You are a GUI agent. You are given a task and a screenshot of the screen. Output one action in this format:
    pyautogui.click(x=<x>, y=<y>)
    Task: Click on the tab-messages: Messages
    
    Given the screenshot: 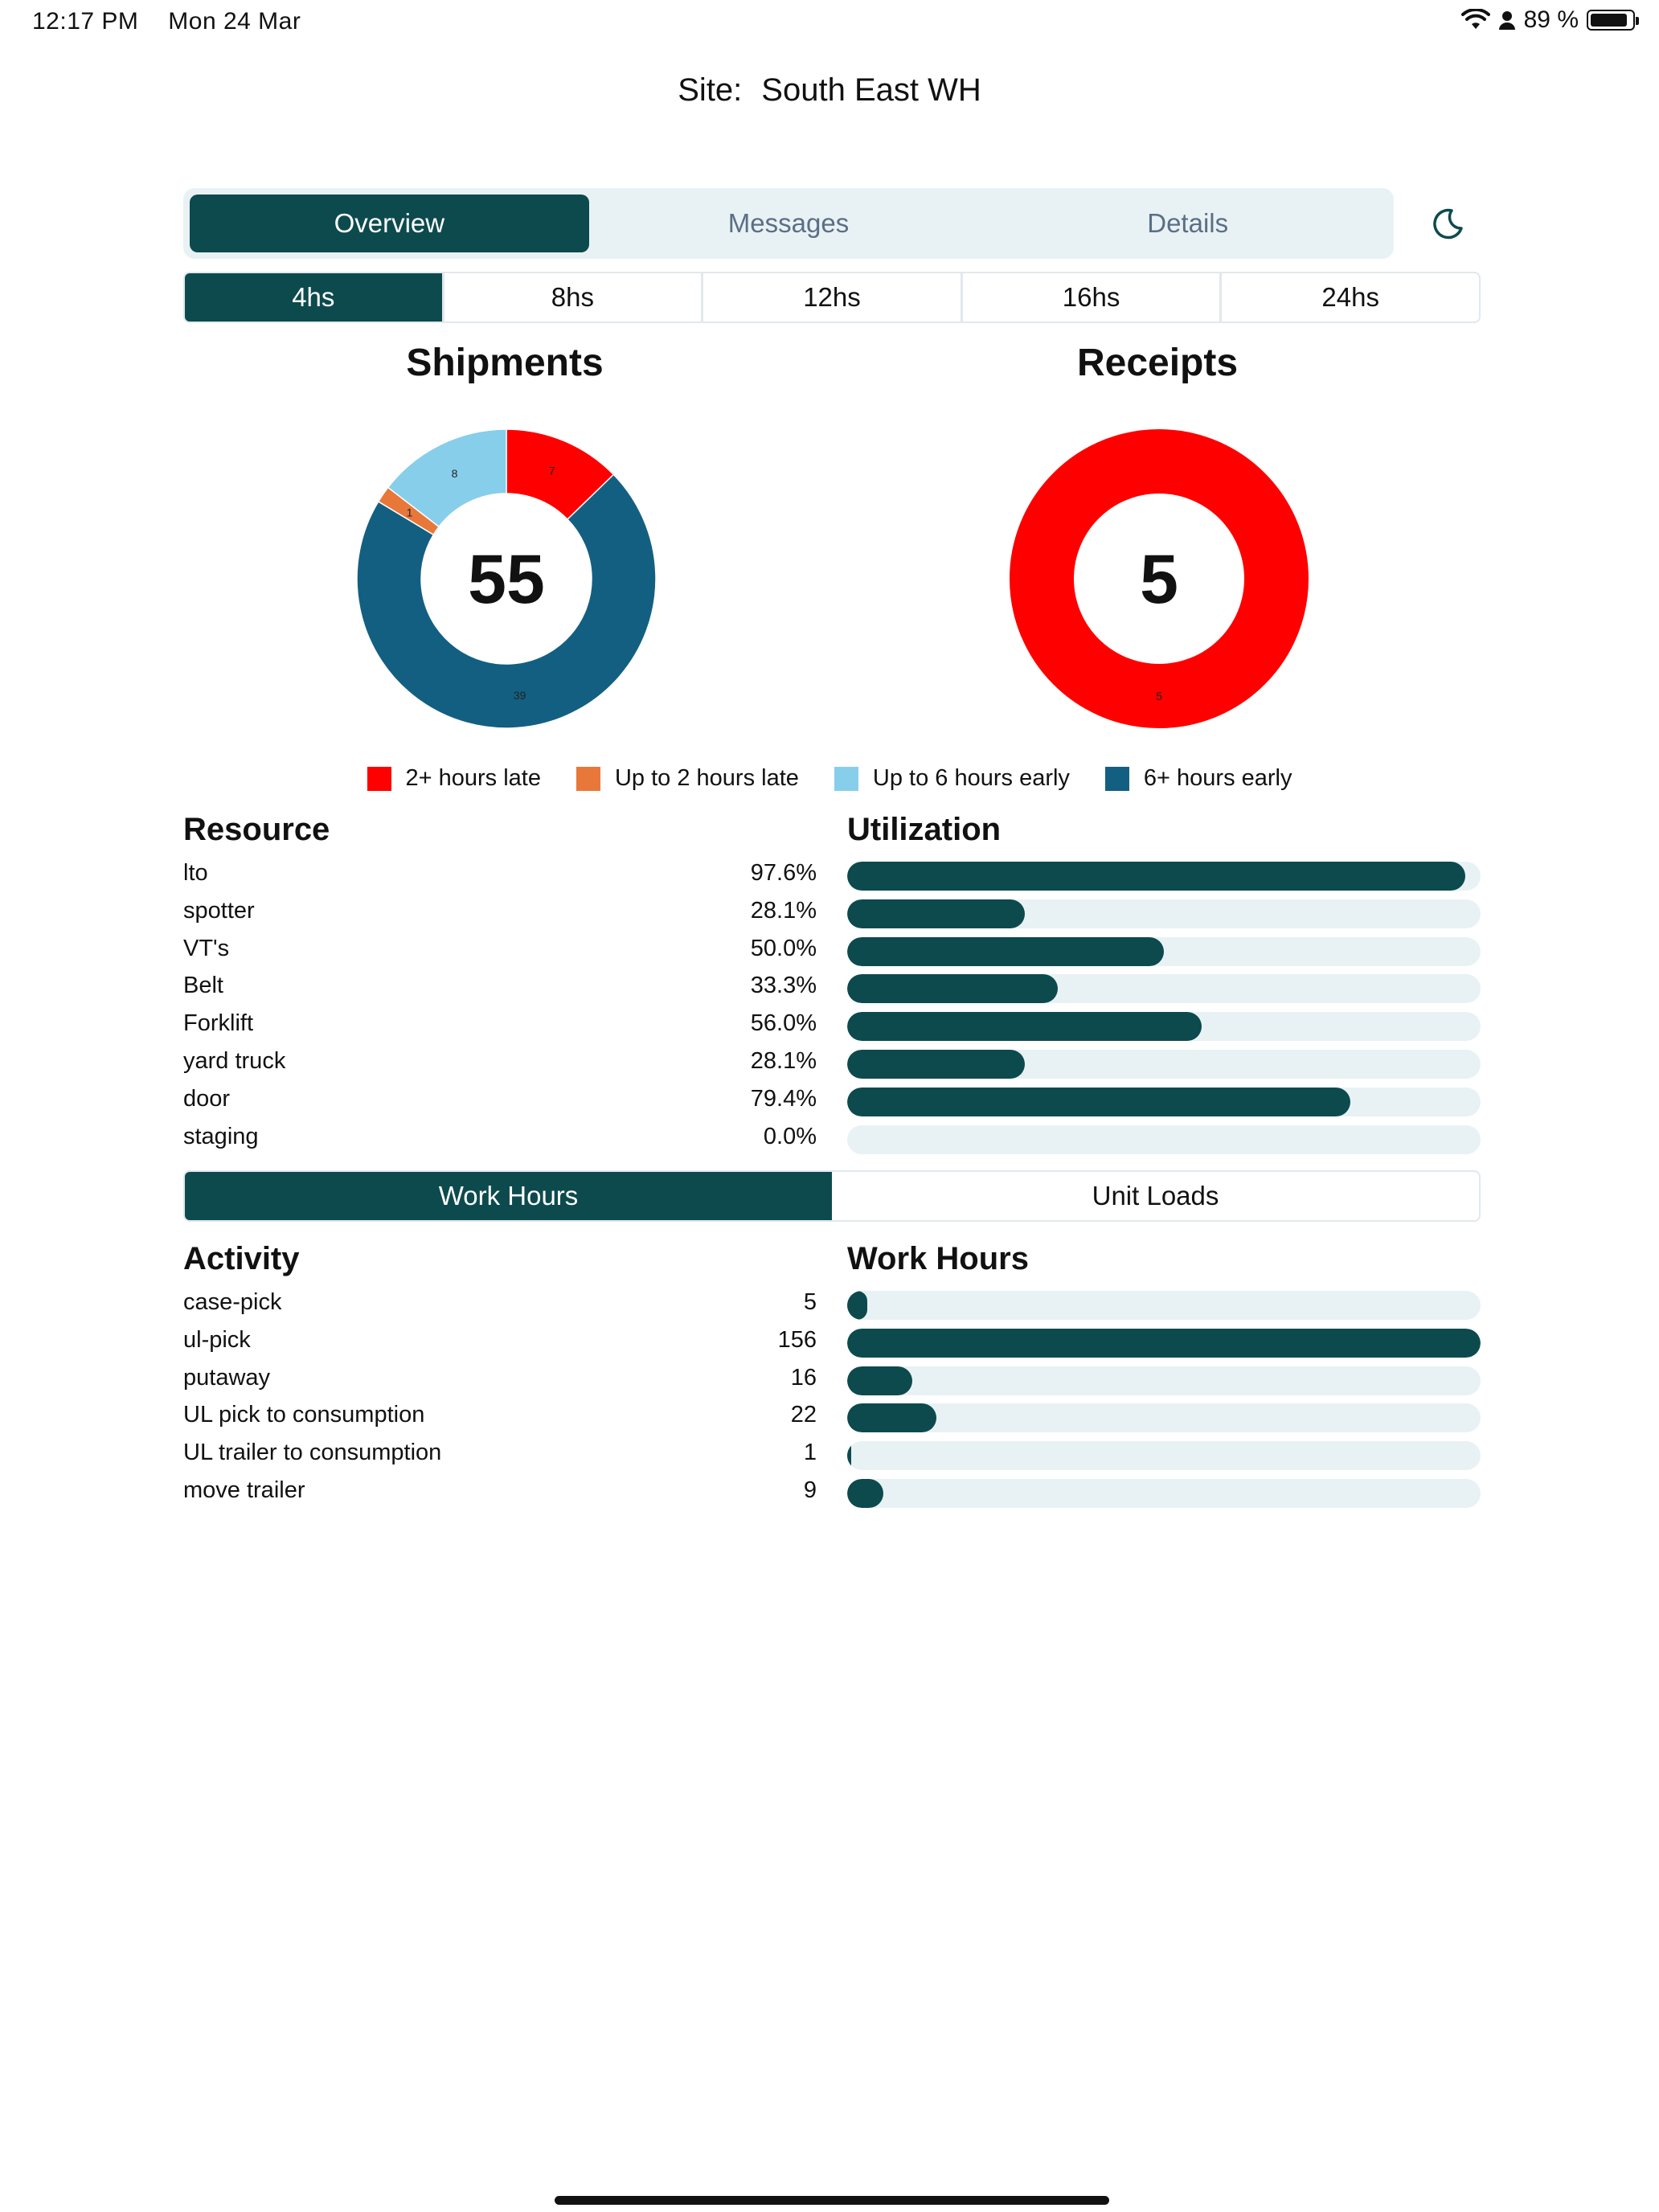 What is the action you would take?
    pyautogui.click(x=788, y=223)
    